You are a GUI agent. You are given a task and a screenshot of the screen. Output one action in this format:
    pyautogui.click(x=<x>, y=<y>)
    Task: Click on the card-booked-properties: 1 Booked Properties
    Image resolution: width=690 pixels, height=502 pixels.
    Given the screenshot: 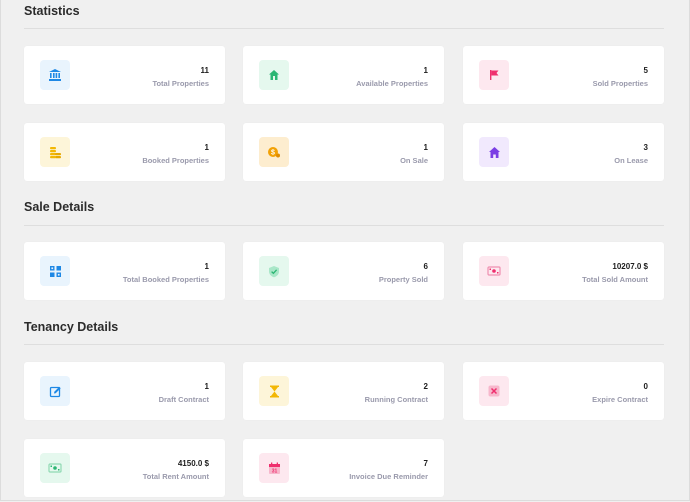 What is the action you would take?
    pyautogui.click(x=124, y=152)
    